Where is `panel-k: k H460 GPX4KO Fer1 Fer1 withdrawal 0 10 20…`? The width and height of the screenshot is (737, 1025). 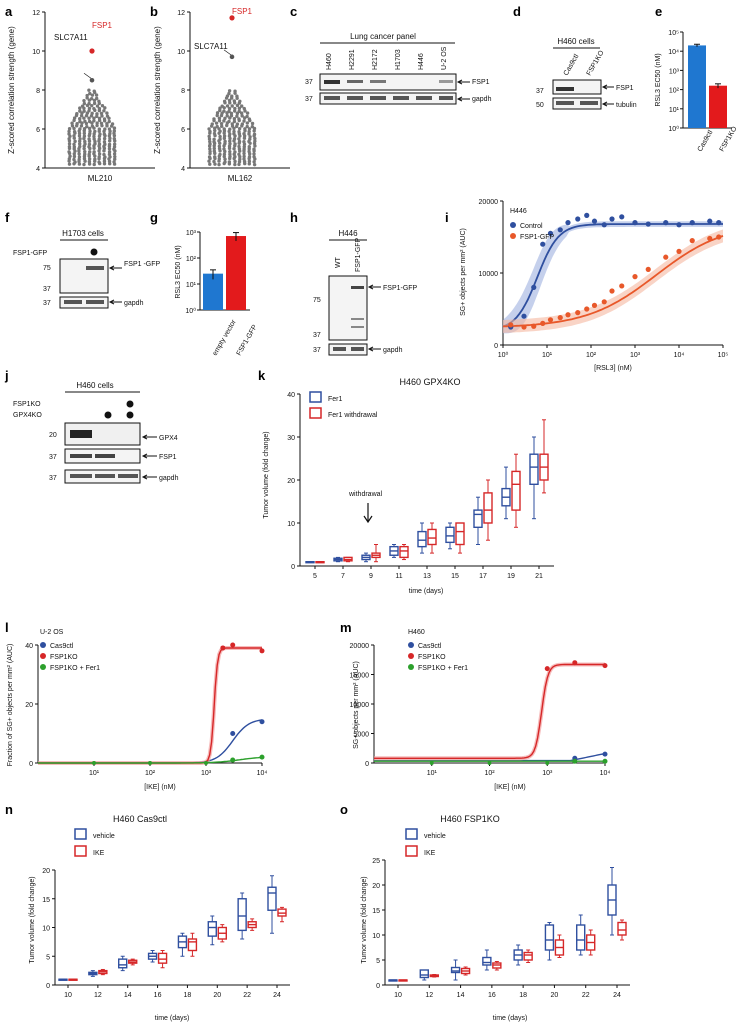
panel-k: k H460 GPX4KO Fer1 Fer1 withdrawal 0 10 20… is located at coordinates (406, 481).